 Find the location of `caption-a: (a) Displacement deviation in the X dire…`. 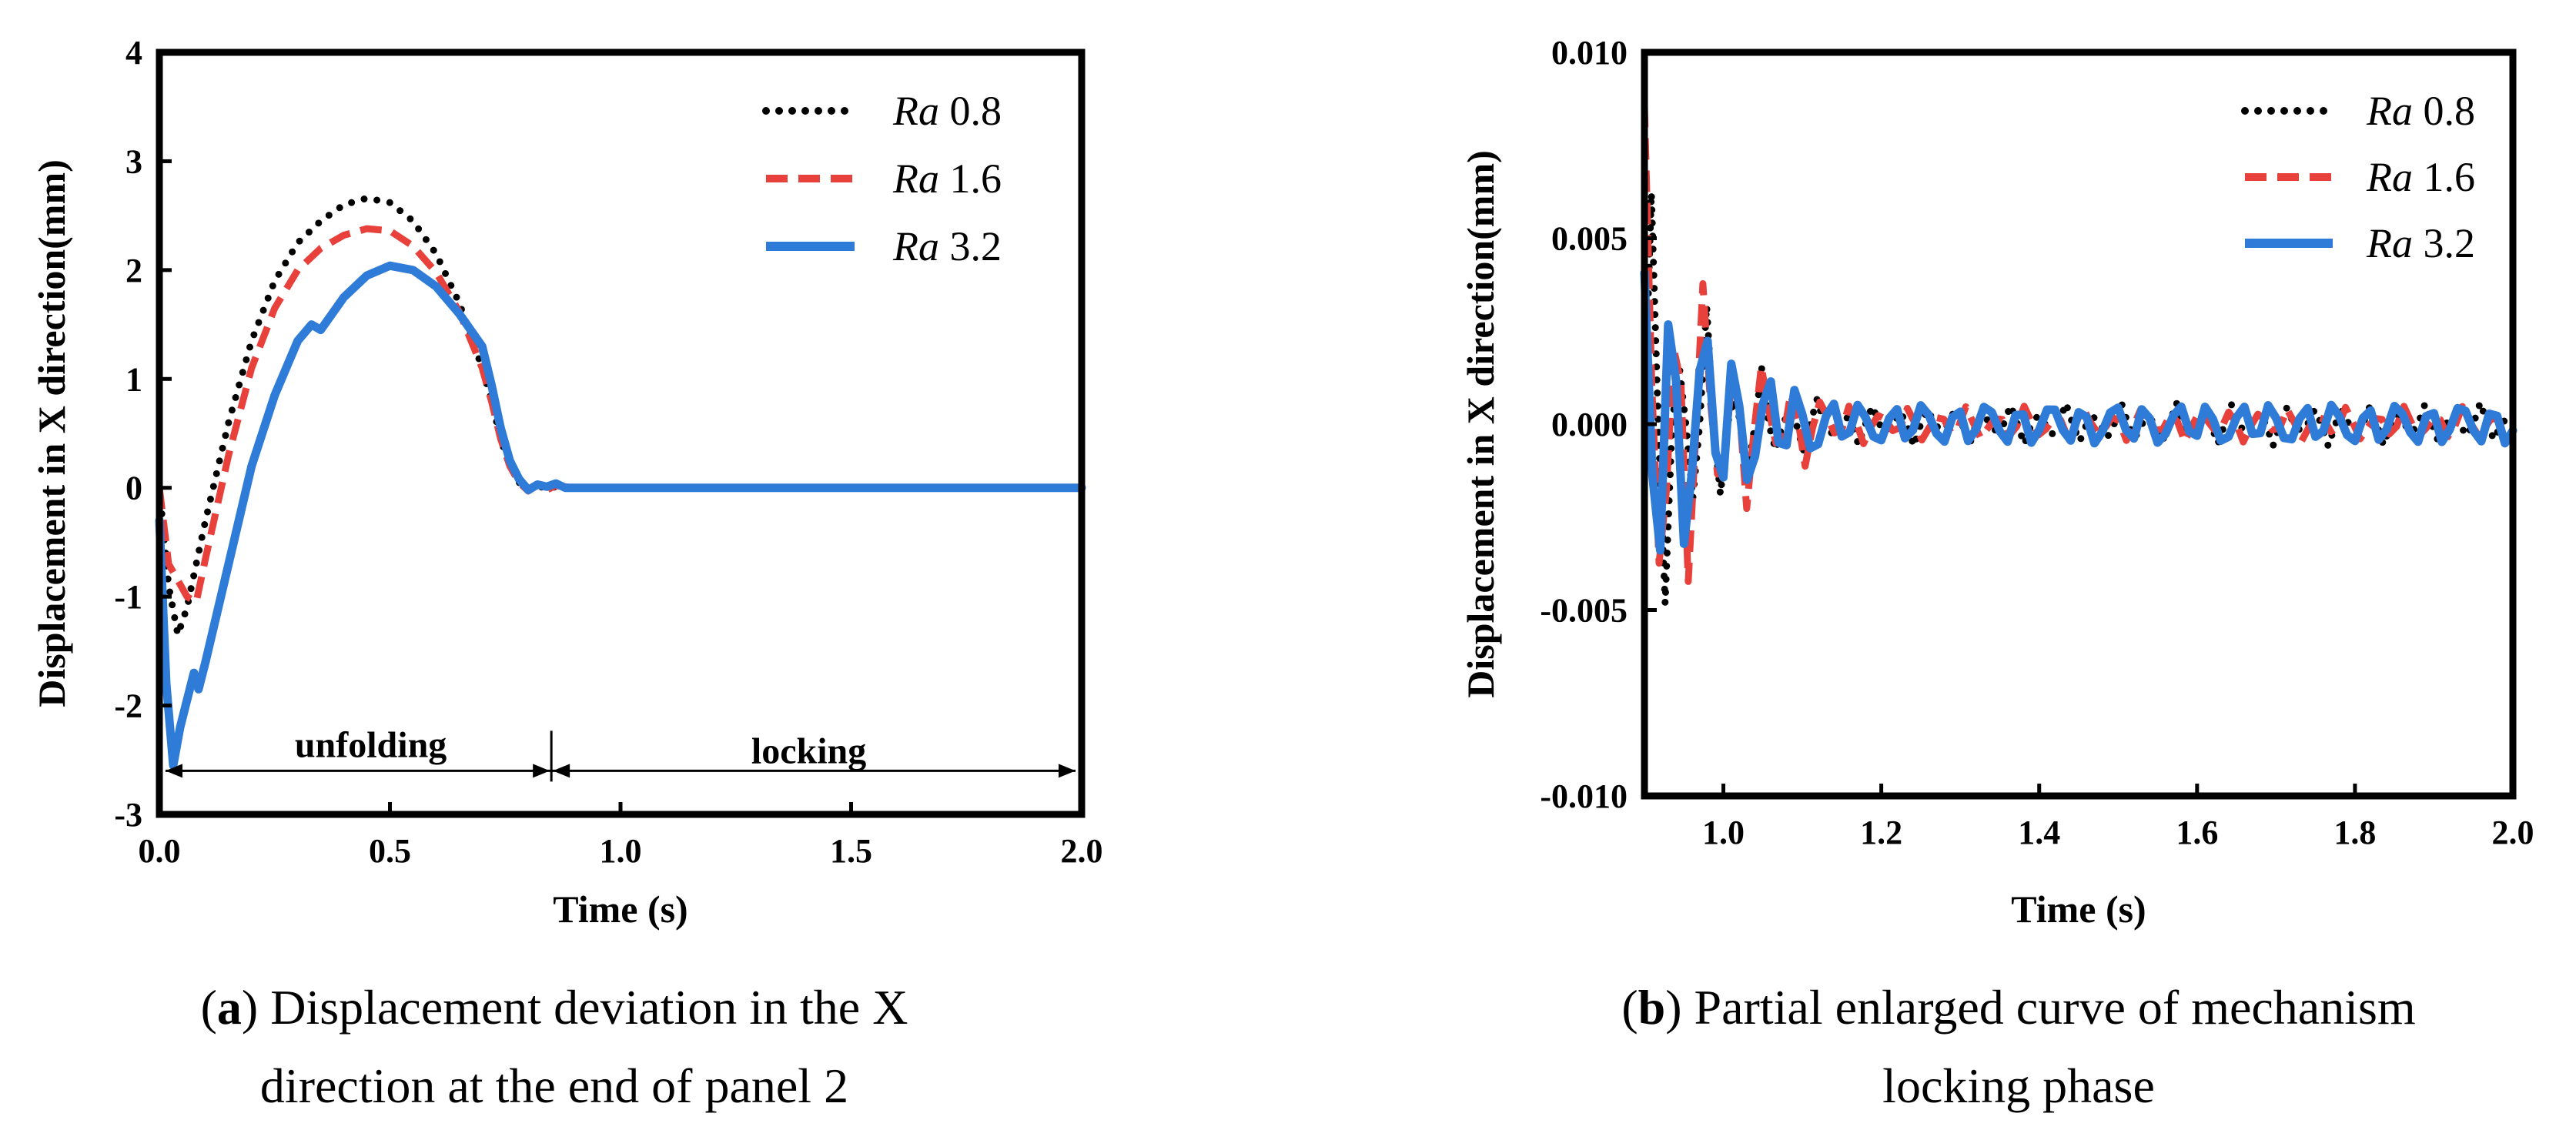

caption-a: (a) Displacement deviation in the X dire… is located at coordinates (555, 1046).